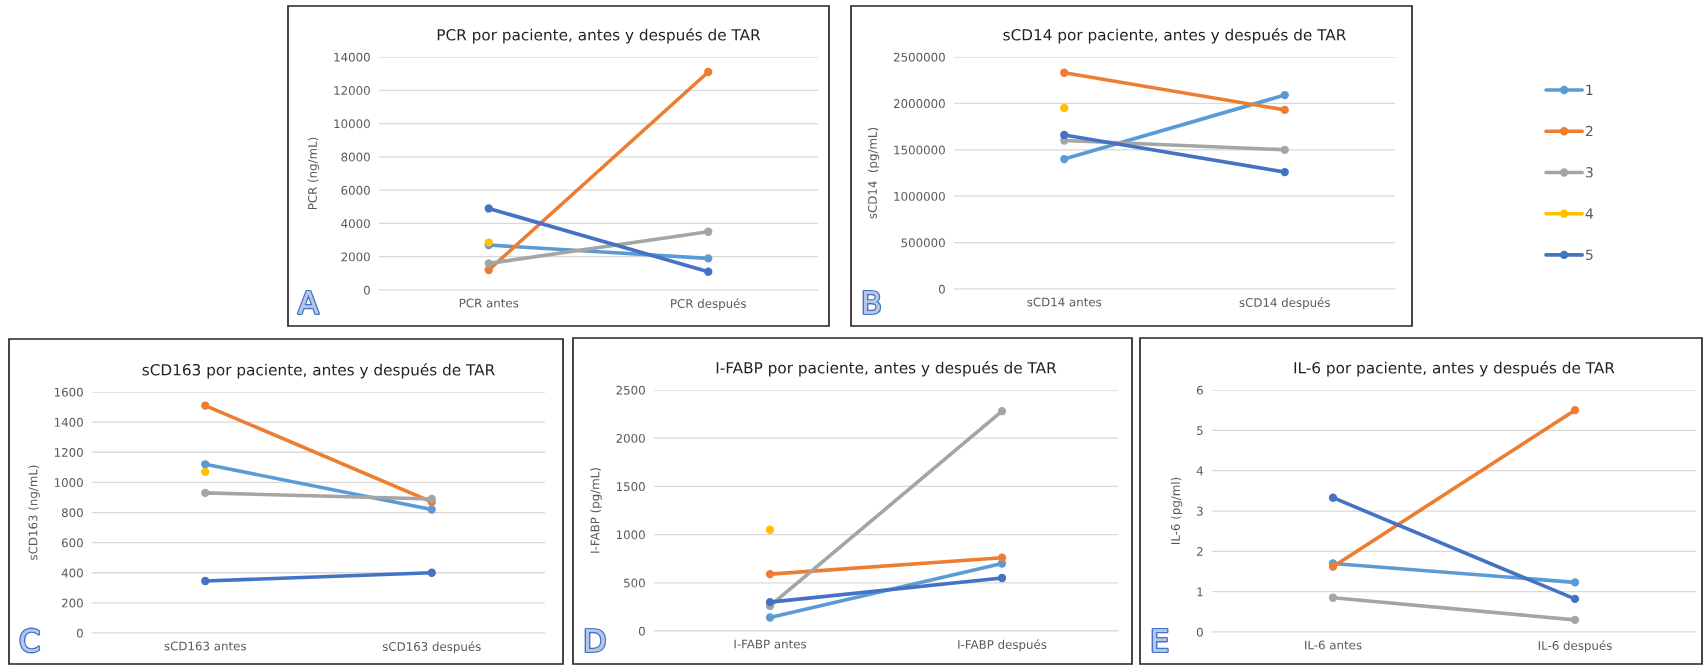 The width and height of the screenshot is (1703, 665). I want to click on x-tick-label: sCD14 antes, so click(1064, 302).